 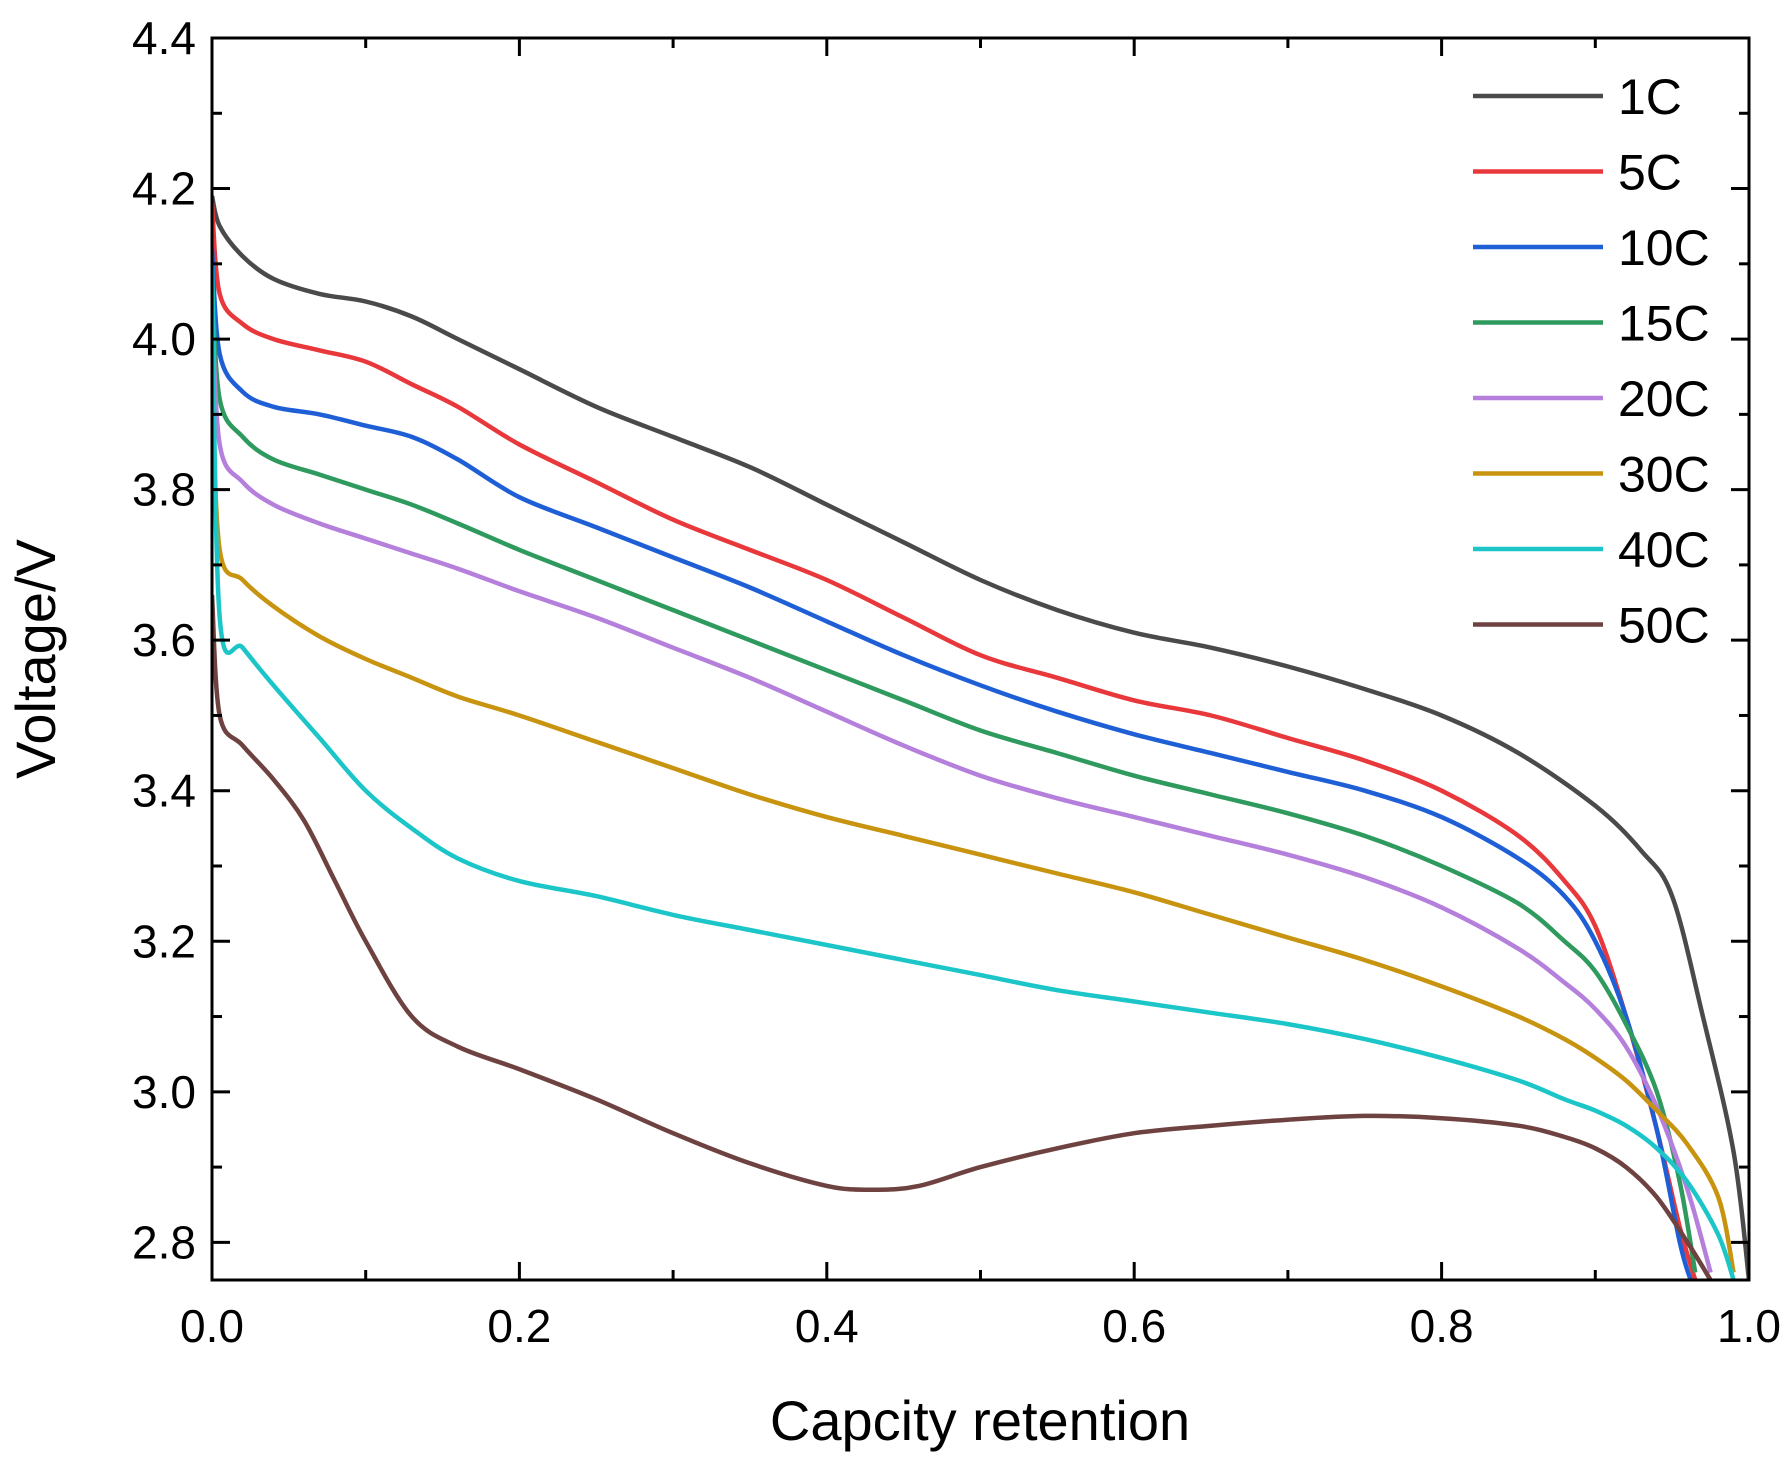 I want to click on y-axis-title: Voltage/V, so click(x=35, y=658).